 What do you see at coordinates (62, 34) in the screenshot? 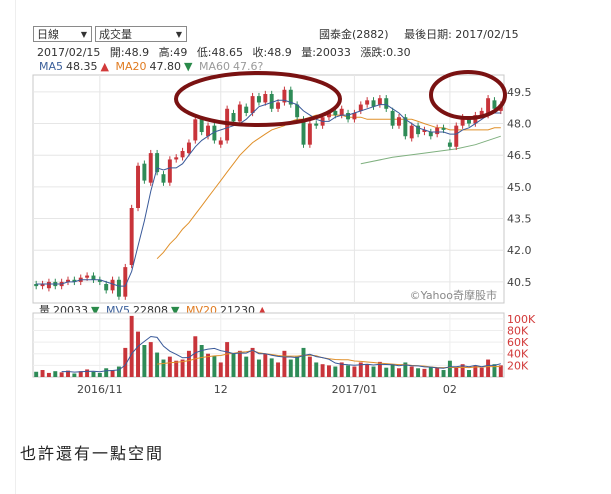
I see `period-select: 日線 ▼` at bounding box center [62, 34].